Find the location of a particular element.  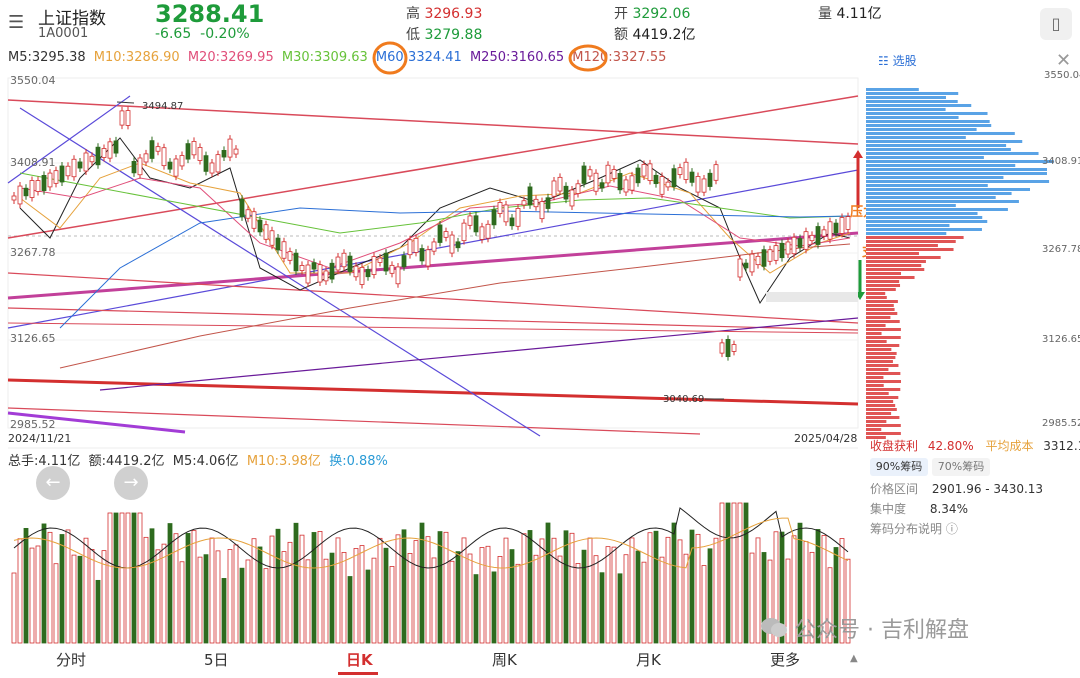

open-stat: 开 3292.06 is located at coordinates (652, 14).